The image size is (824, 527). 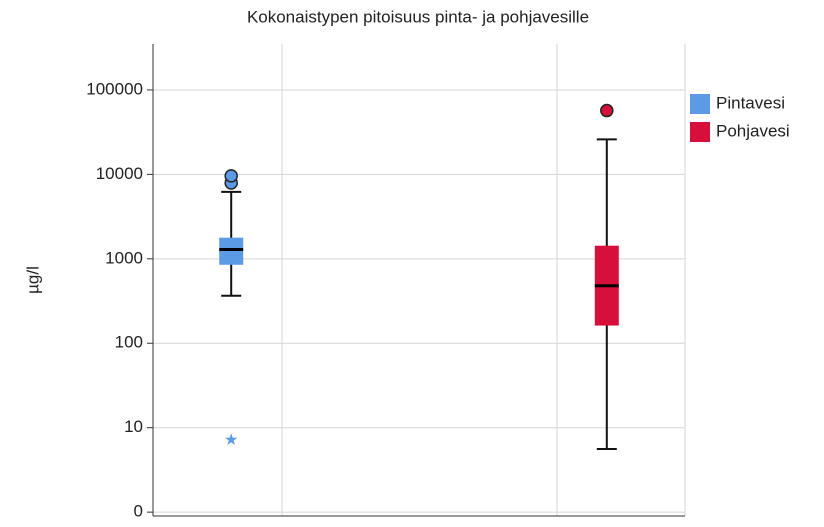 I want to click on legend-label: Pohjavesi, so click(x=753, y=130).